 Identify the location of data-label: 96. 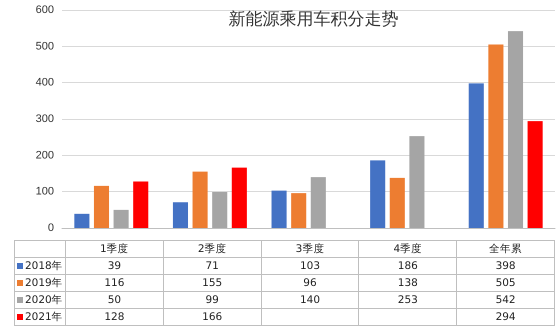
(310, 283).